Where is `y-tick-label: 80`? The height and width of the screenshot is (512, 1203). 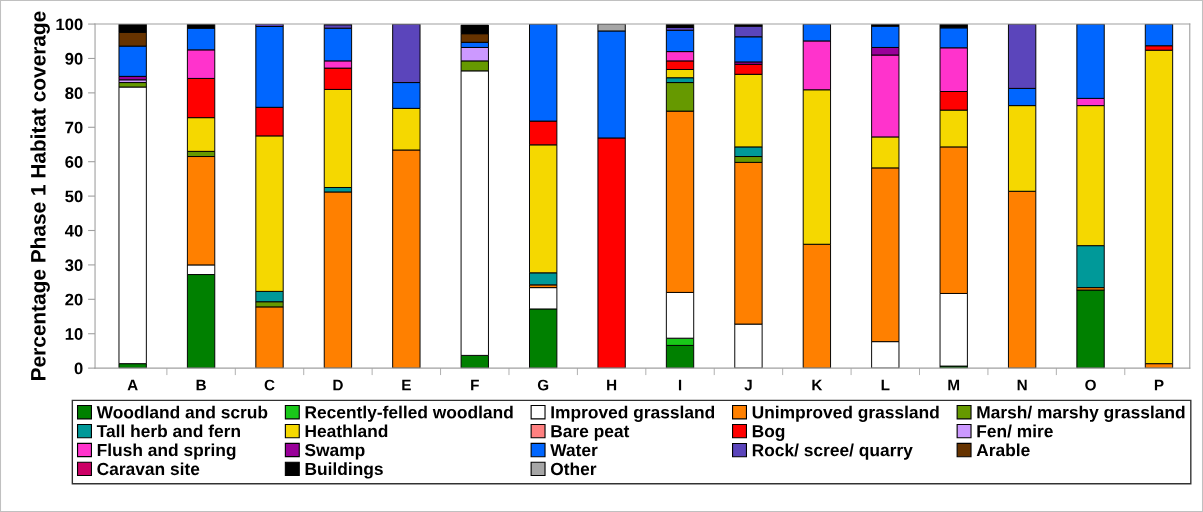 y-tick-label: 80 is located at coordinates (74, 93).